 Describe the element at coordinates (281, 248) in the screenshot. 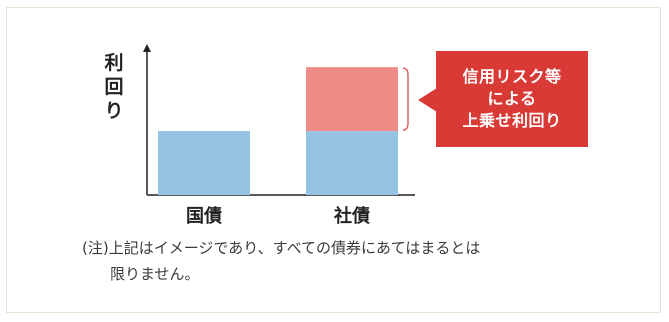

I see `footnote-line-1: (注)上記はイメージであり、すべての債券にあてはまるとは` at that location.